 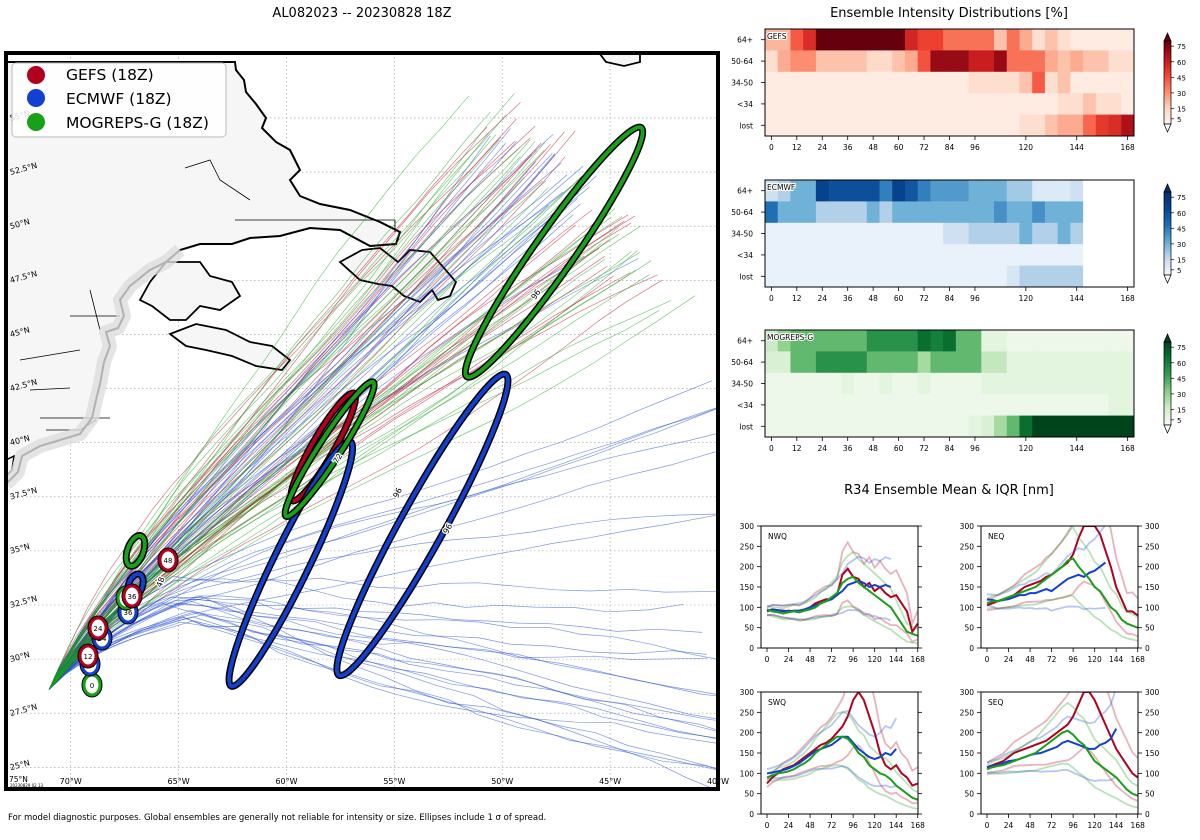 I want to click on colorbar-tick-label: 30, so click(x=1181, y=395).